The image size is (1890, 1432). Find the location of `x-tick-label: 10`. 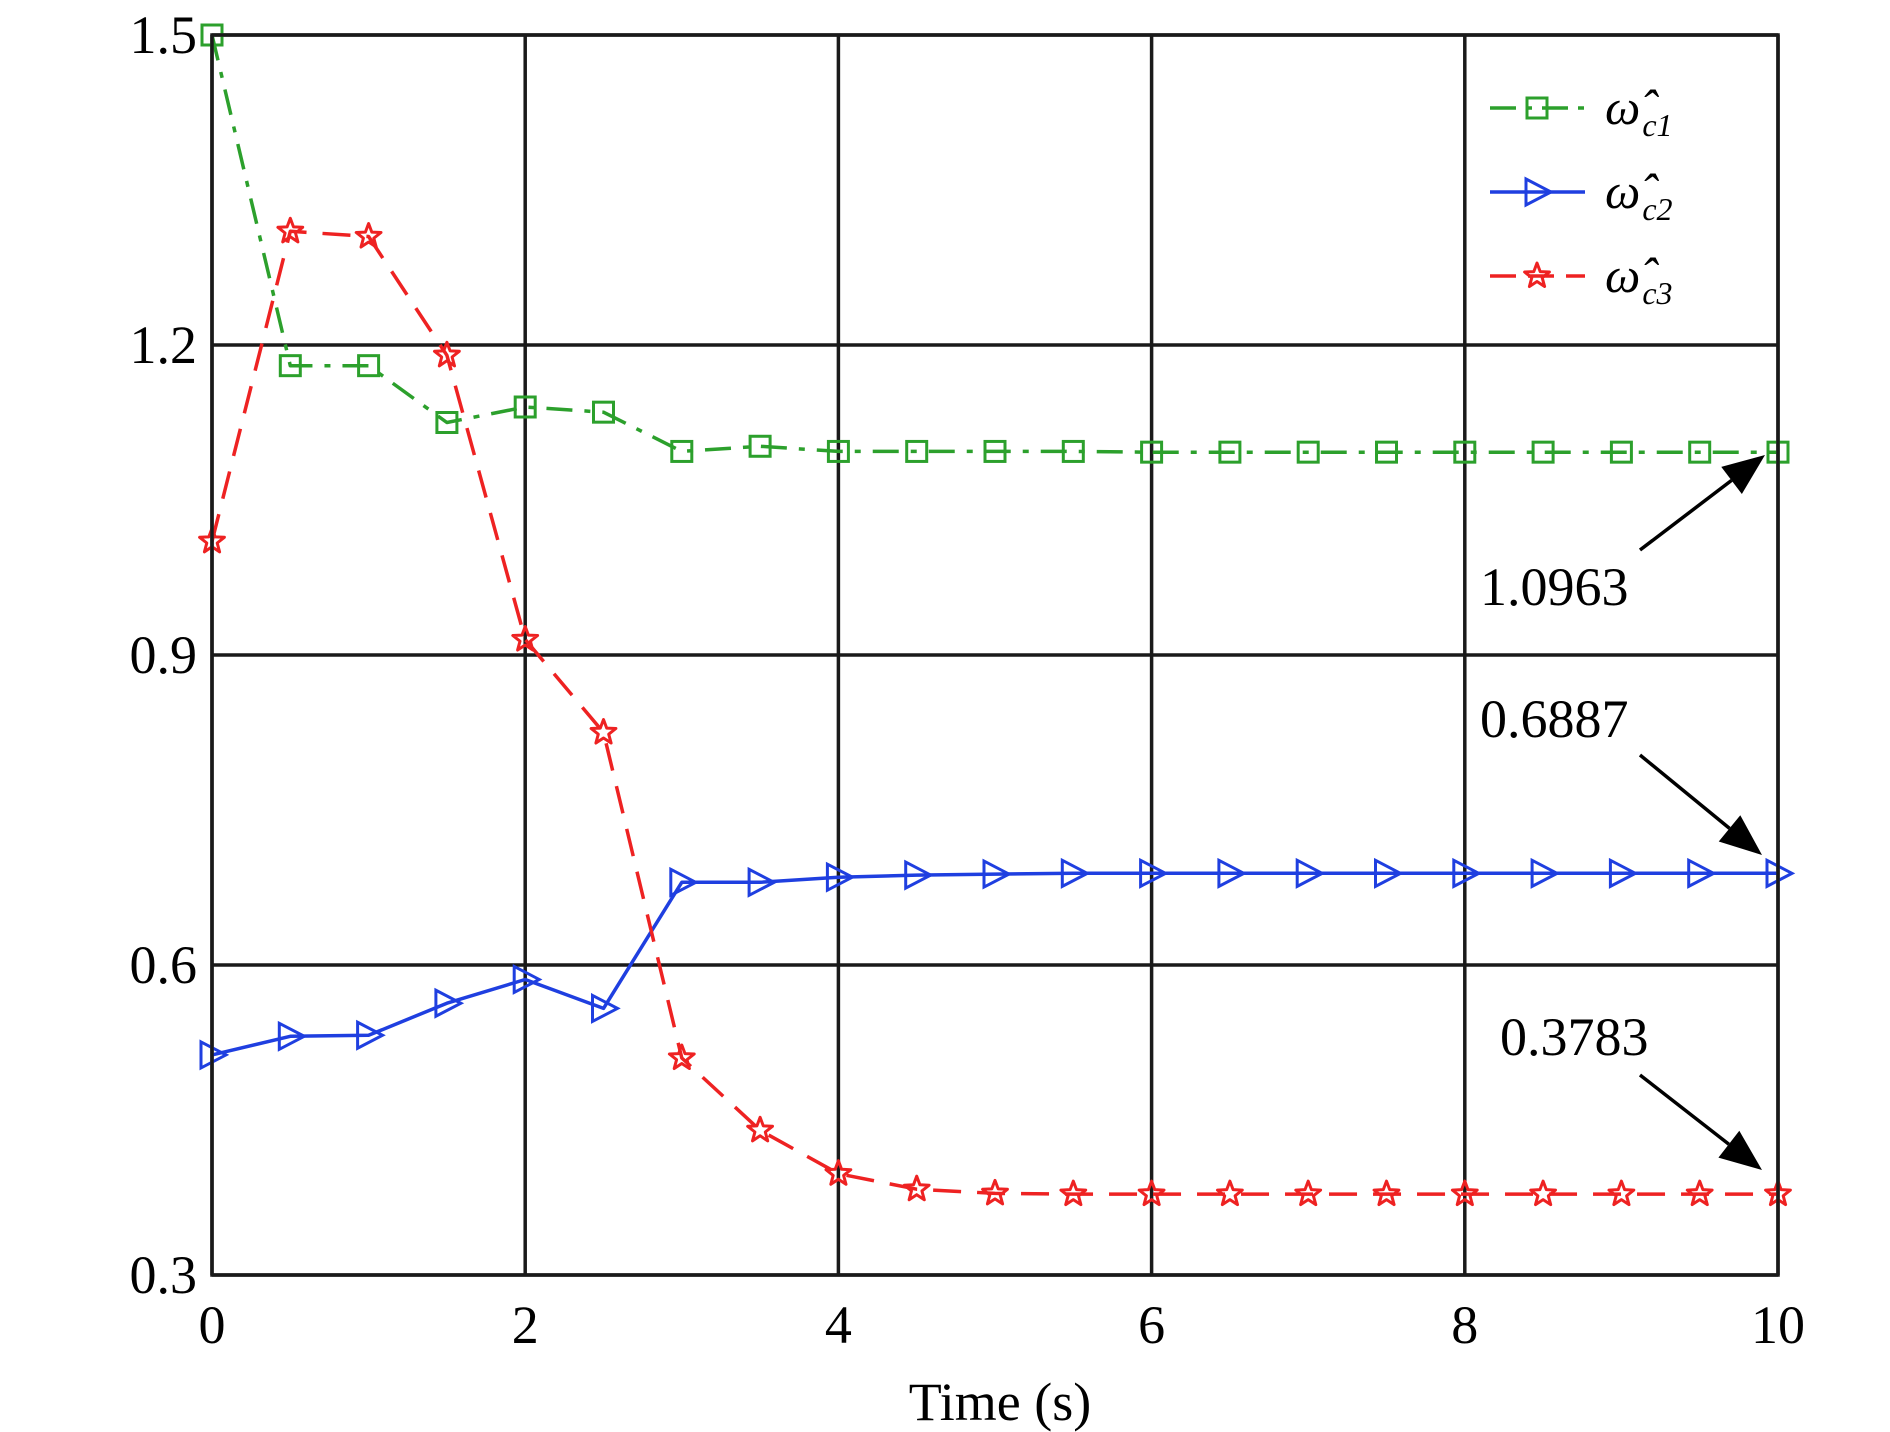

x-tick-label: 10 is located at coordinates (1778, 1325).